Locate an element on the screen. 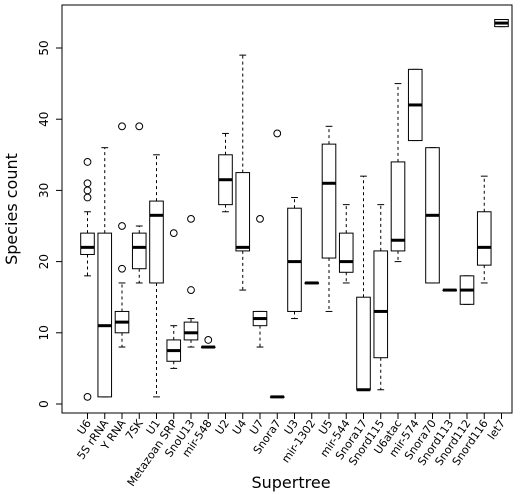 This screenshot has height=495, width=520. y-axis-label: Species count is located at coordinates (11, 209).